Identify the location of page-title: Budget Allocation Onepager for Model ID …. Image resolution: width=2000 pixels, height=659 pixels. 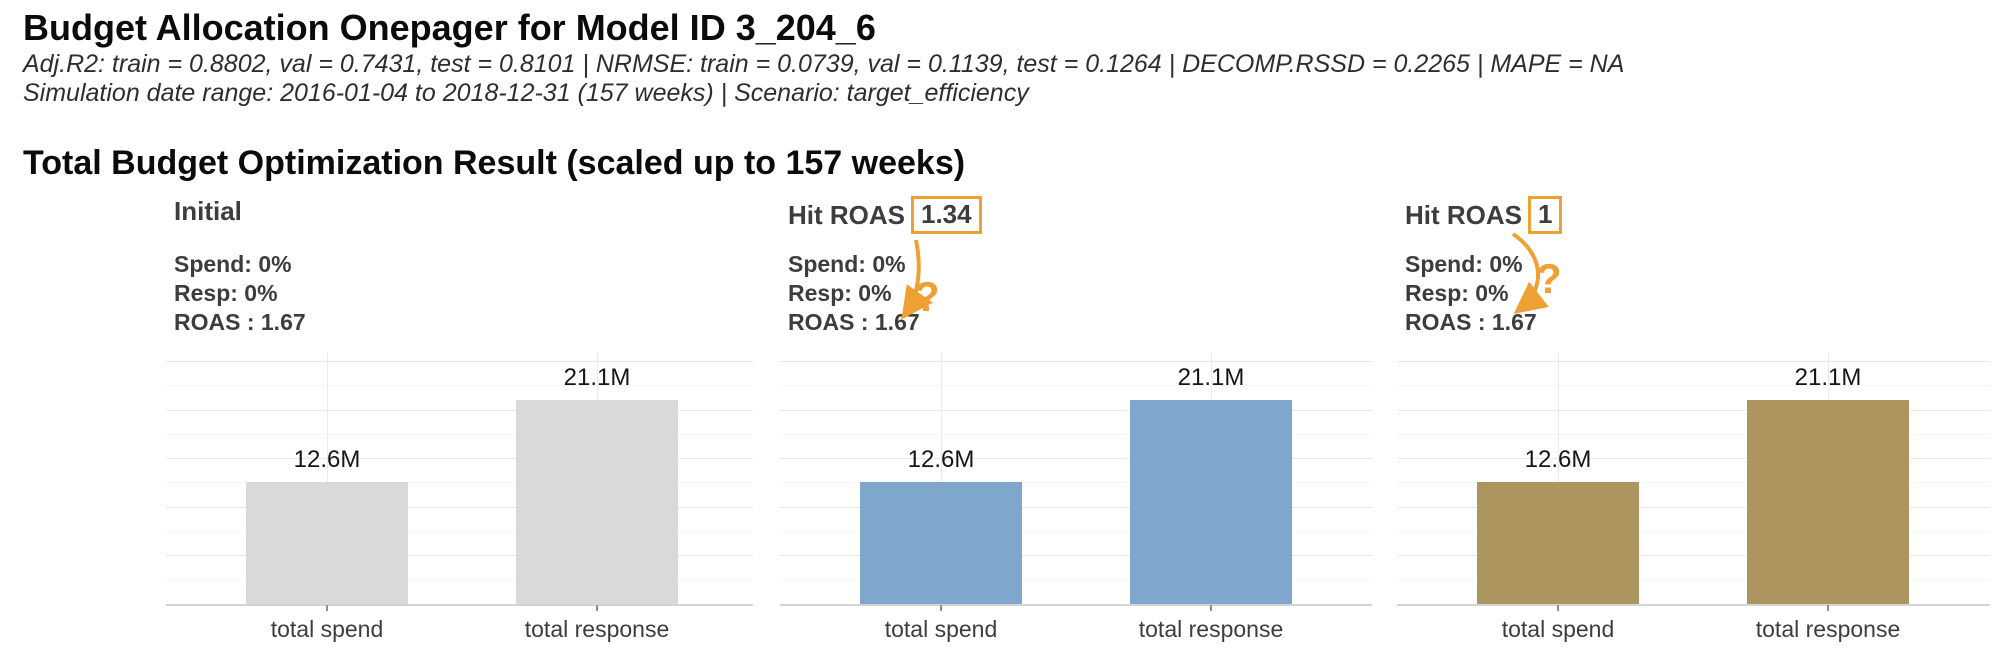
(449, 27).